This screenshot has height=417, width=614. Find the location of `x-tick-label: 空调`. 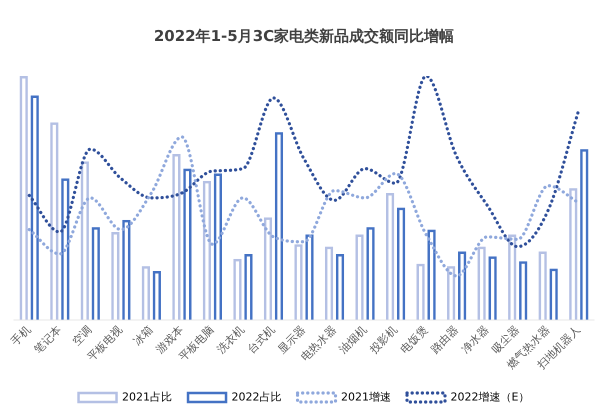

x-tick-label: 空调 is located at coordinates (82, 335).